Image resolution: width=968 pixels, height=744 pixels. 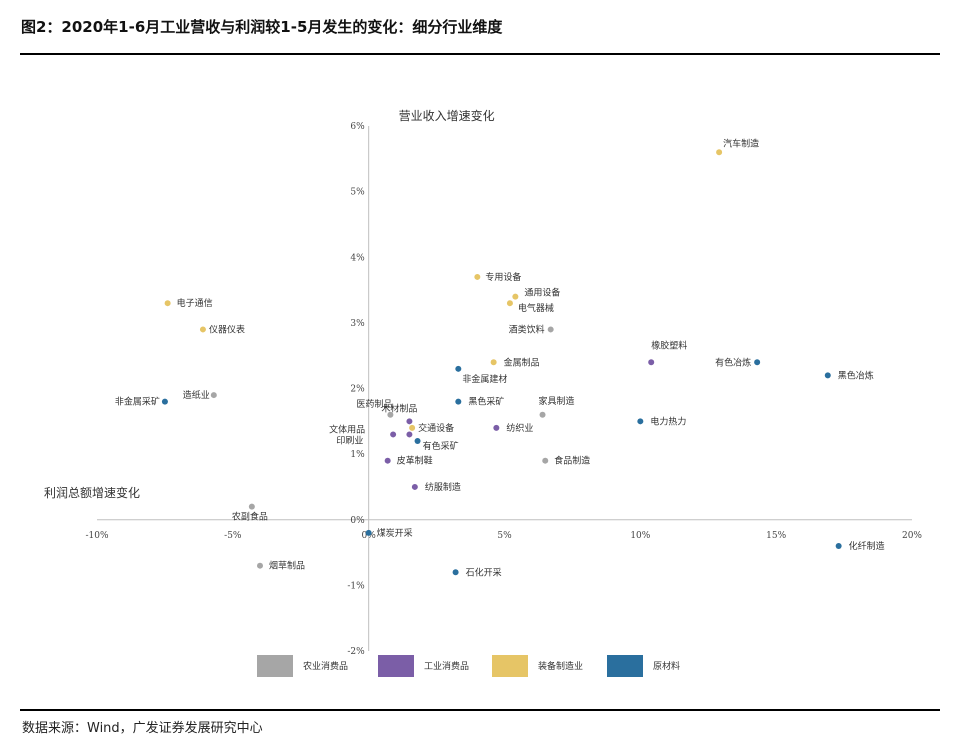 What do you see at coordinates (357, 193) in the screenshot?
I see `y-tick-label: 5%` at bounding box center [357, 193].